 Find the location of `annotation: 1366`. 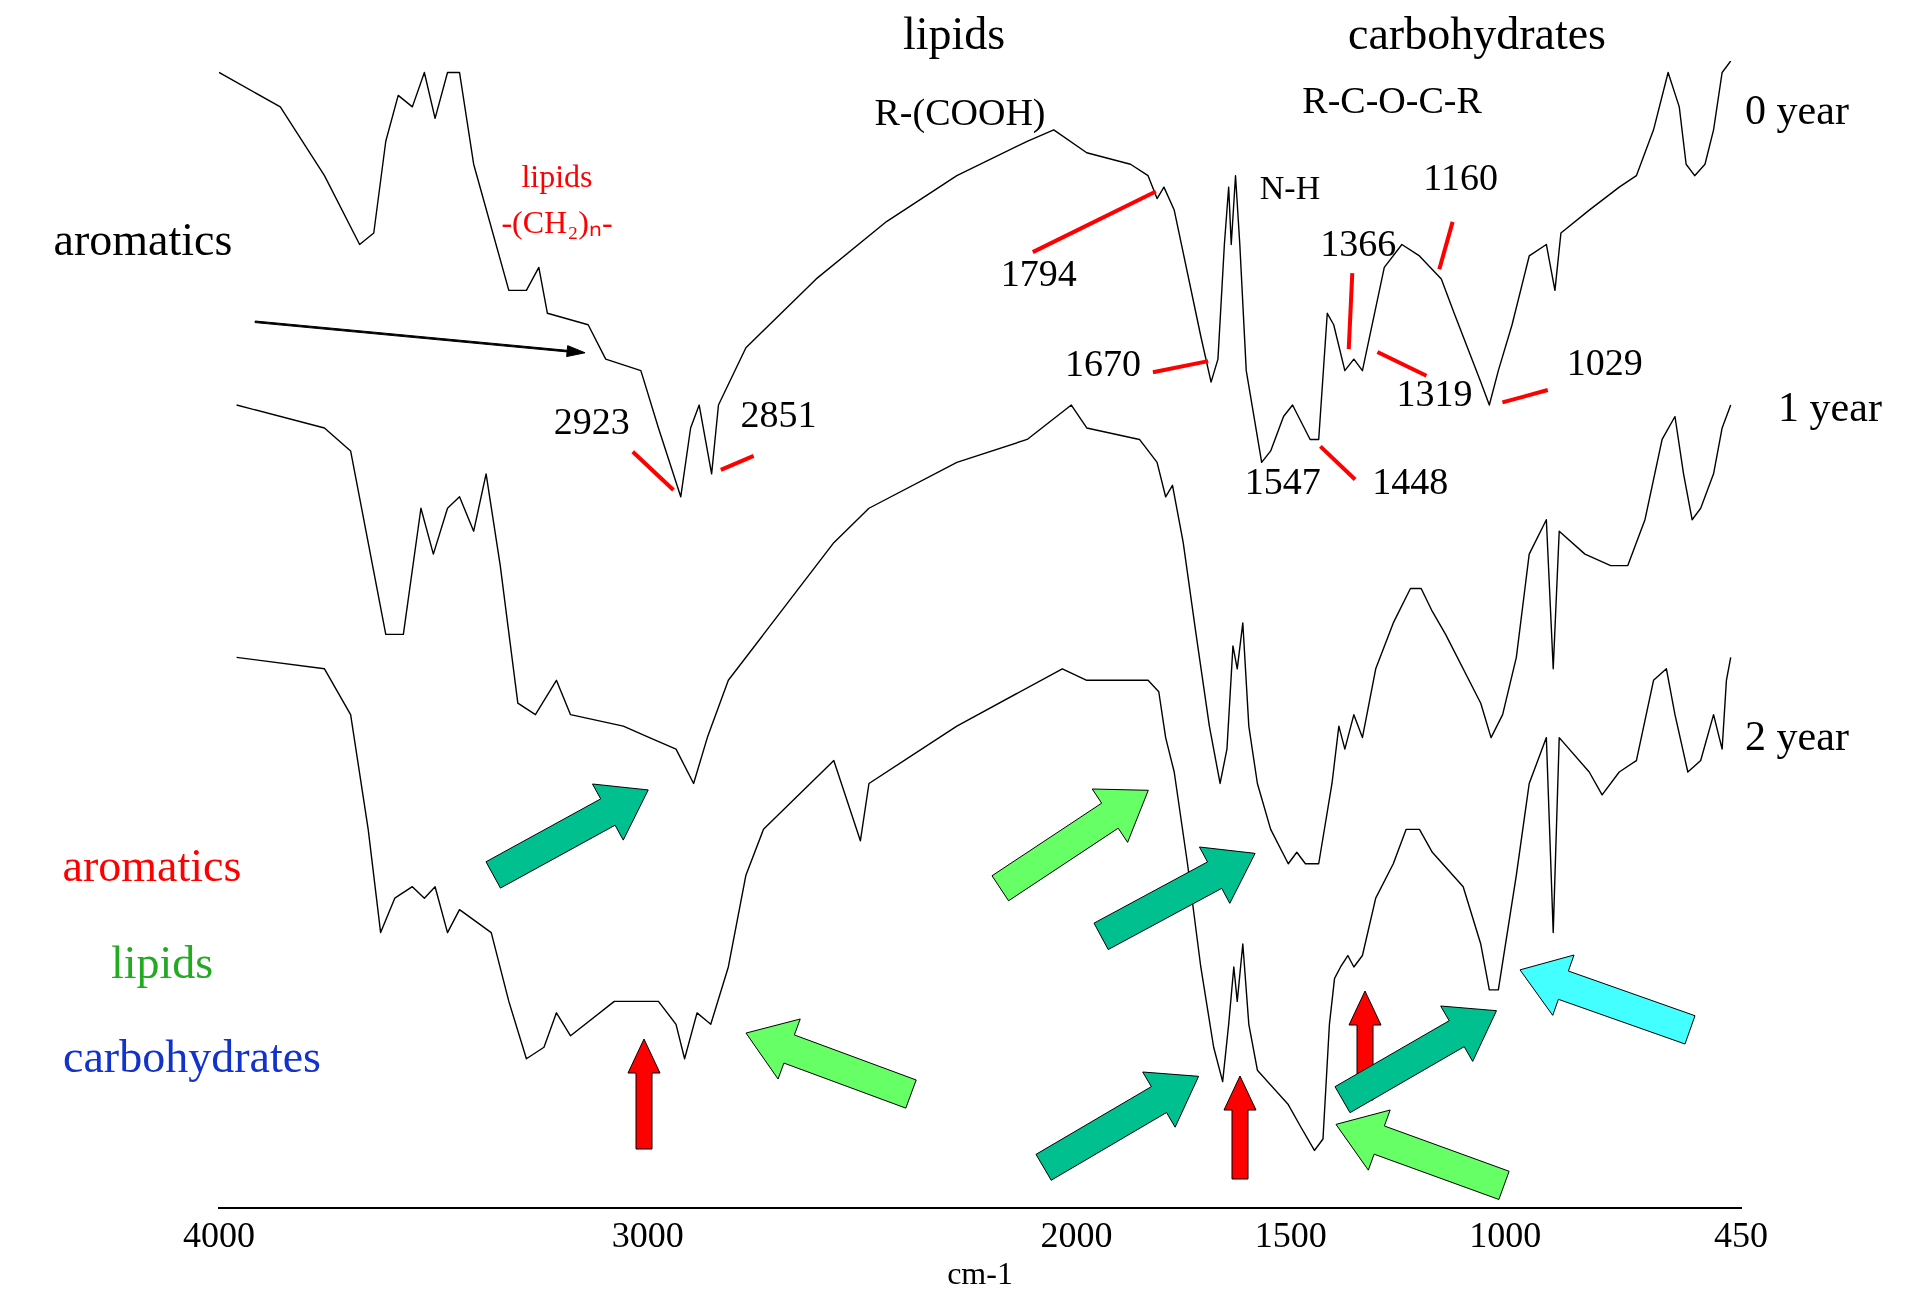

annotation: 1366 is located at coordinates (1358, 243).